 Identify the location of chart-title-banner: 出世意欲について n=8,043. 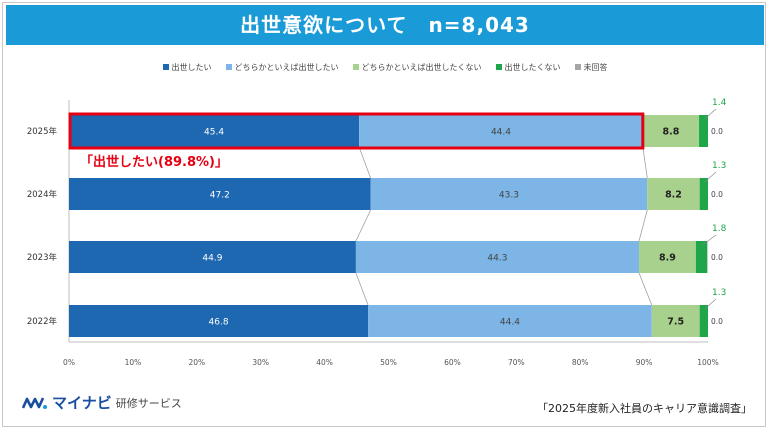
(385, 25).